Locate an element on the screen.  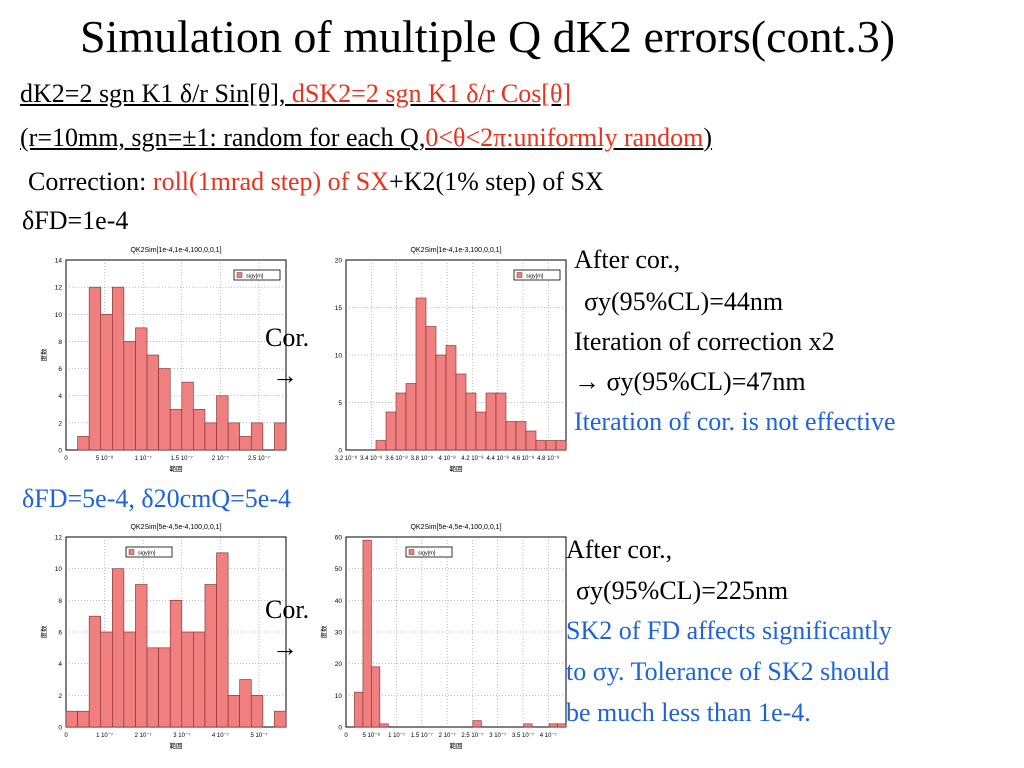
note1-line2: σy(95%CL)=44nm is located at coordinates (684, 301).